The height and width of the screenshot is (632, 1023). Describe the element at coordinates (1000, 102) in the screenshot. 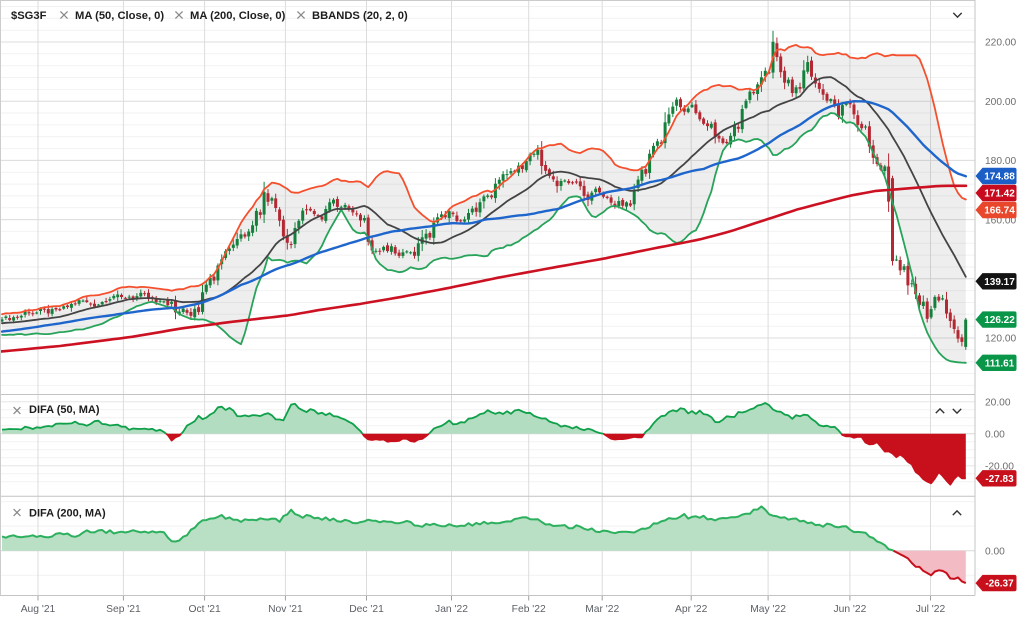

I see `svg-text: 200.00` at that location.